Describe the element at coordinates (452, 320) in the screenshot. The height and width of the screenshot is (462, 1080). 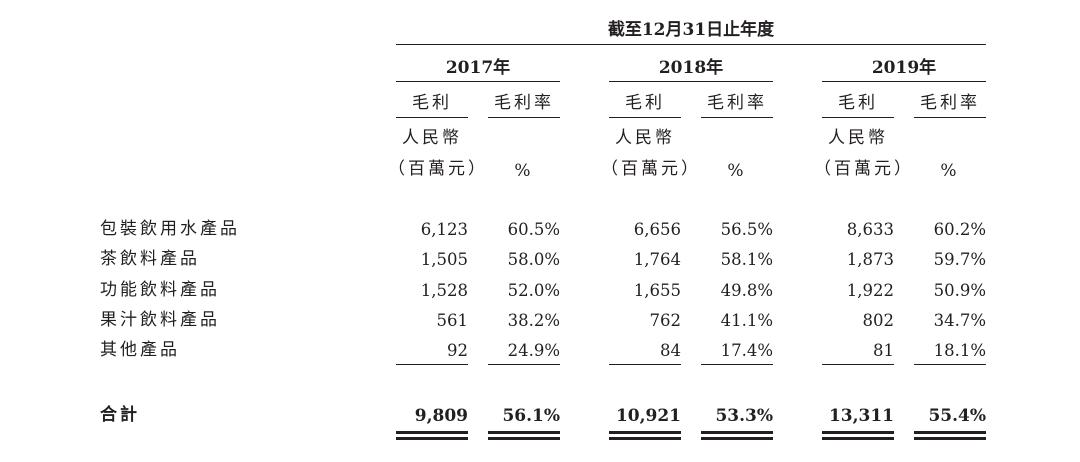
I see `cell-gross-profit: 561` at that location.